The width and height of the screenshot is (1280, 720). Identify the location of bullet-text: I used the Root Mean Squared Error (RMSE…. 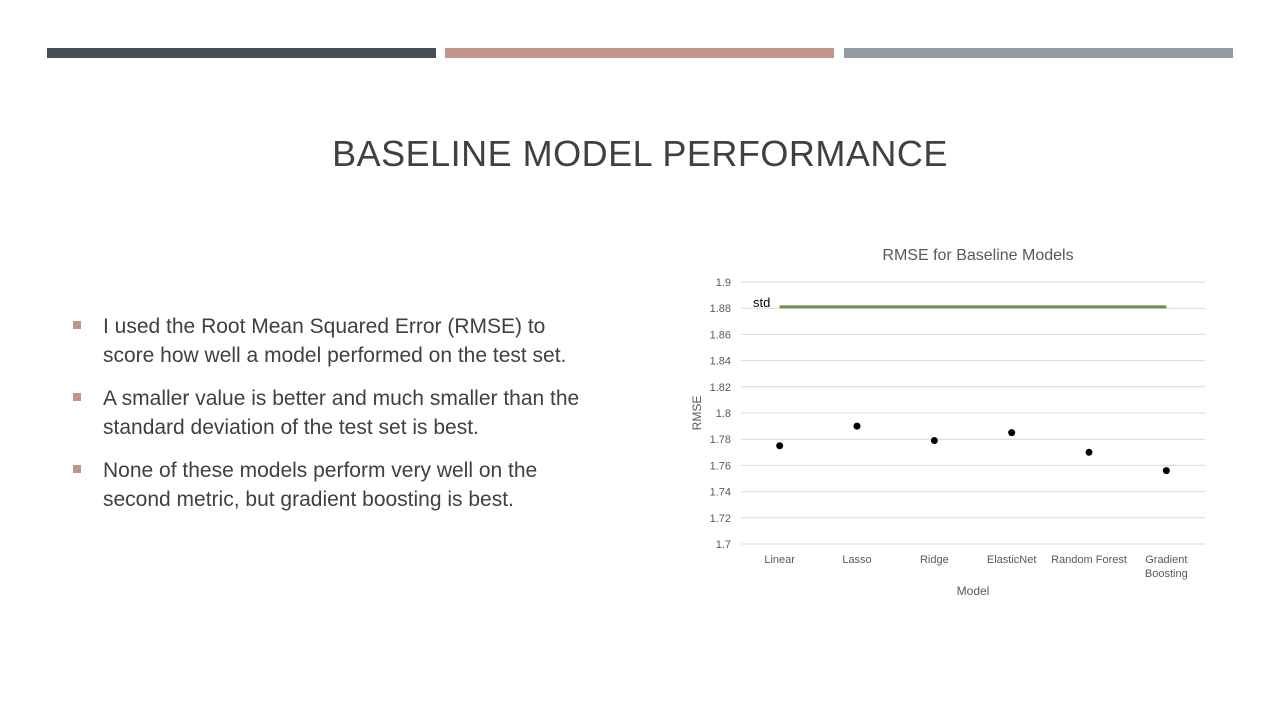
(335, 341).